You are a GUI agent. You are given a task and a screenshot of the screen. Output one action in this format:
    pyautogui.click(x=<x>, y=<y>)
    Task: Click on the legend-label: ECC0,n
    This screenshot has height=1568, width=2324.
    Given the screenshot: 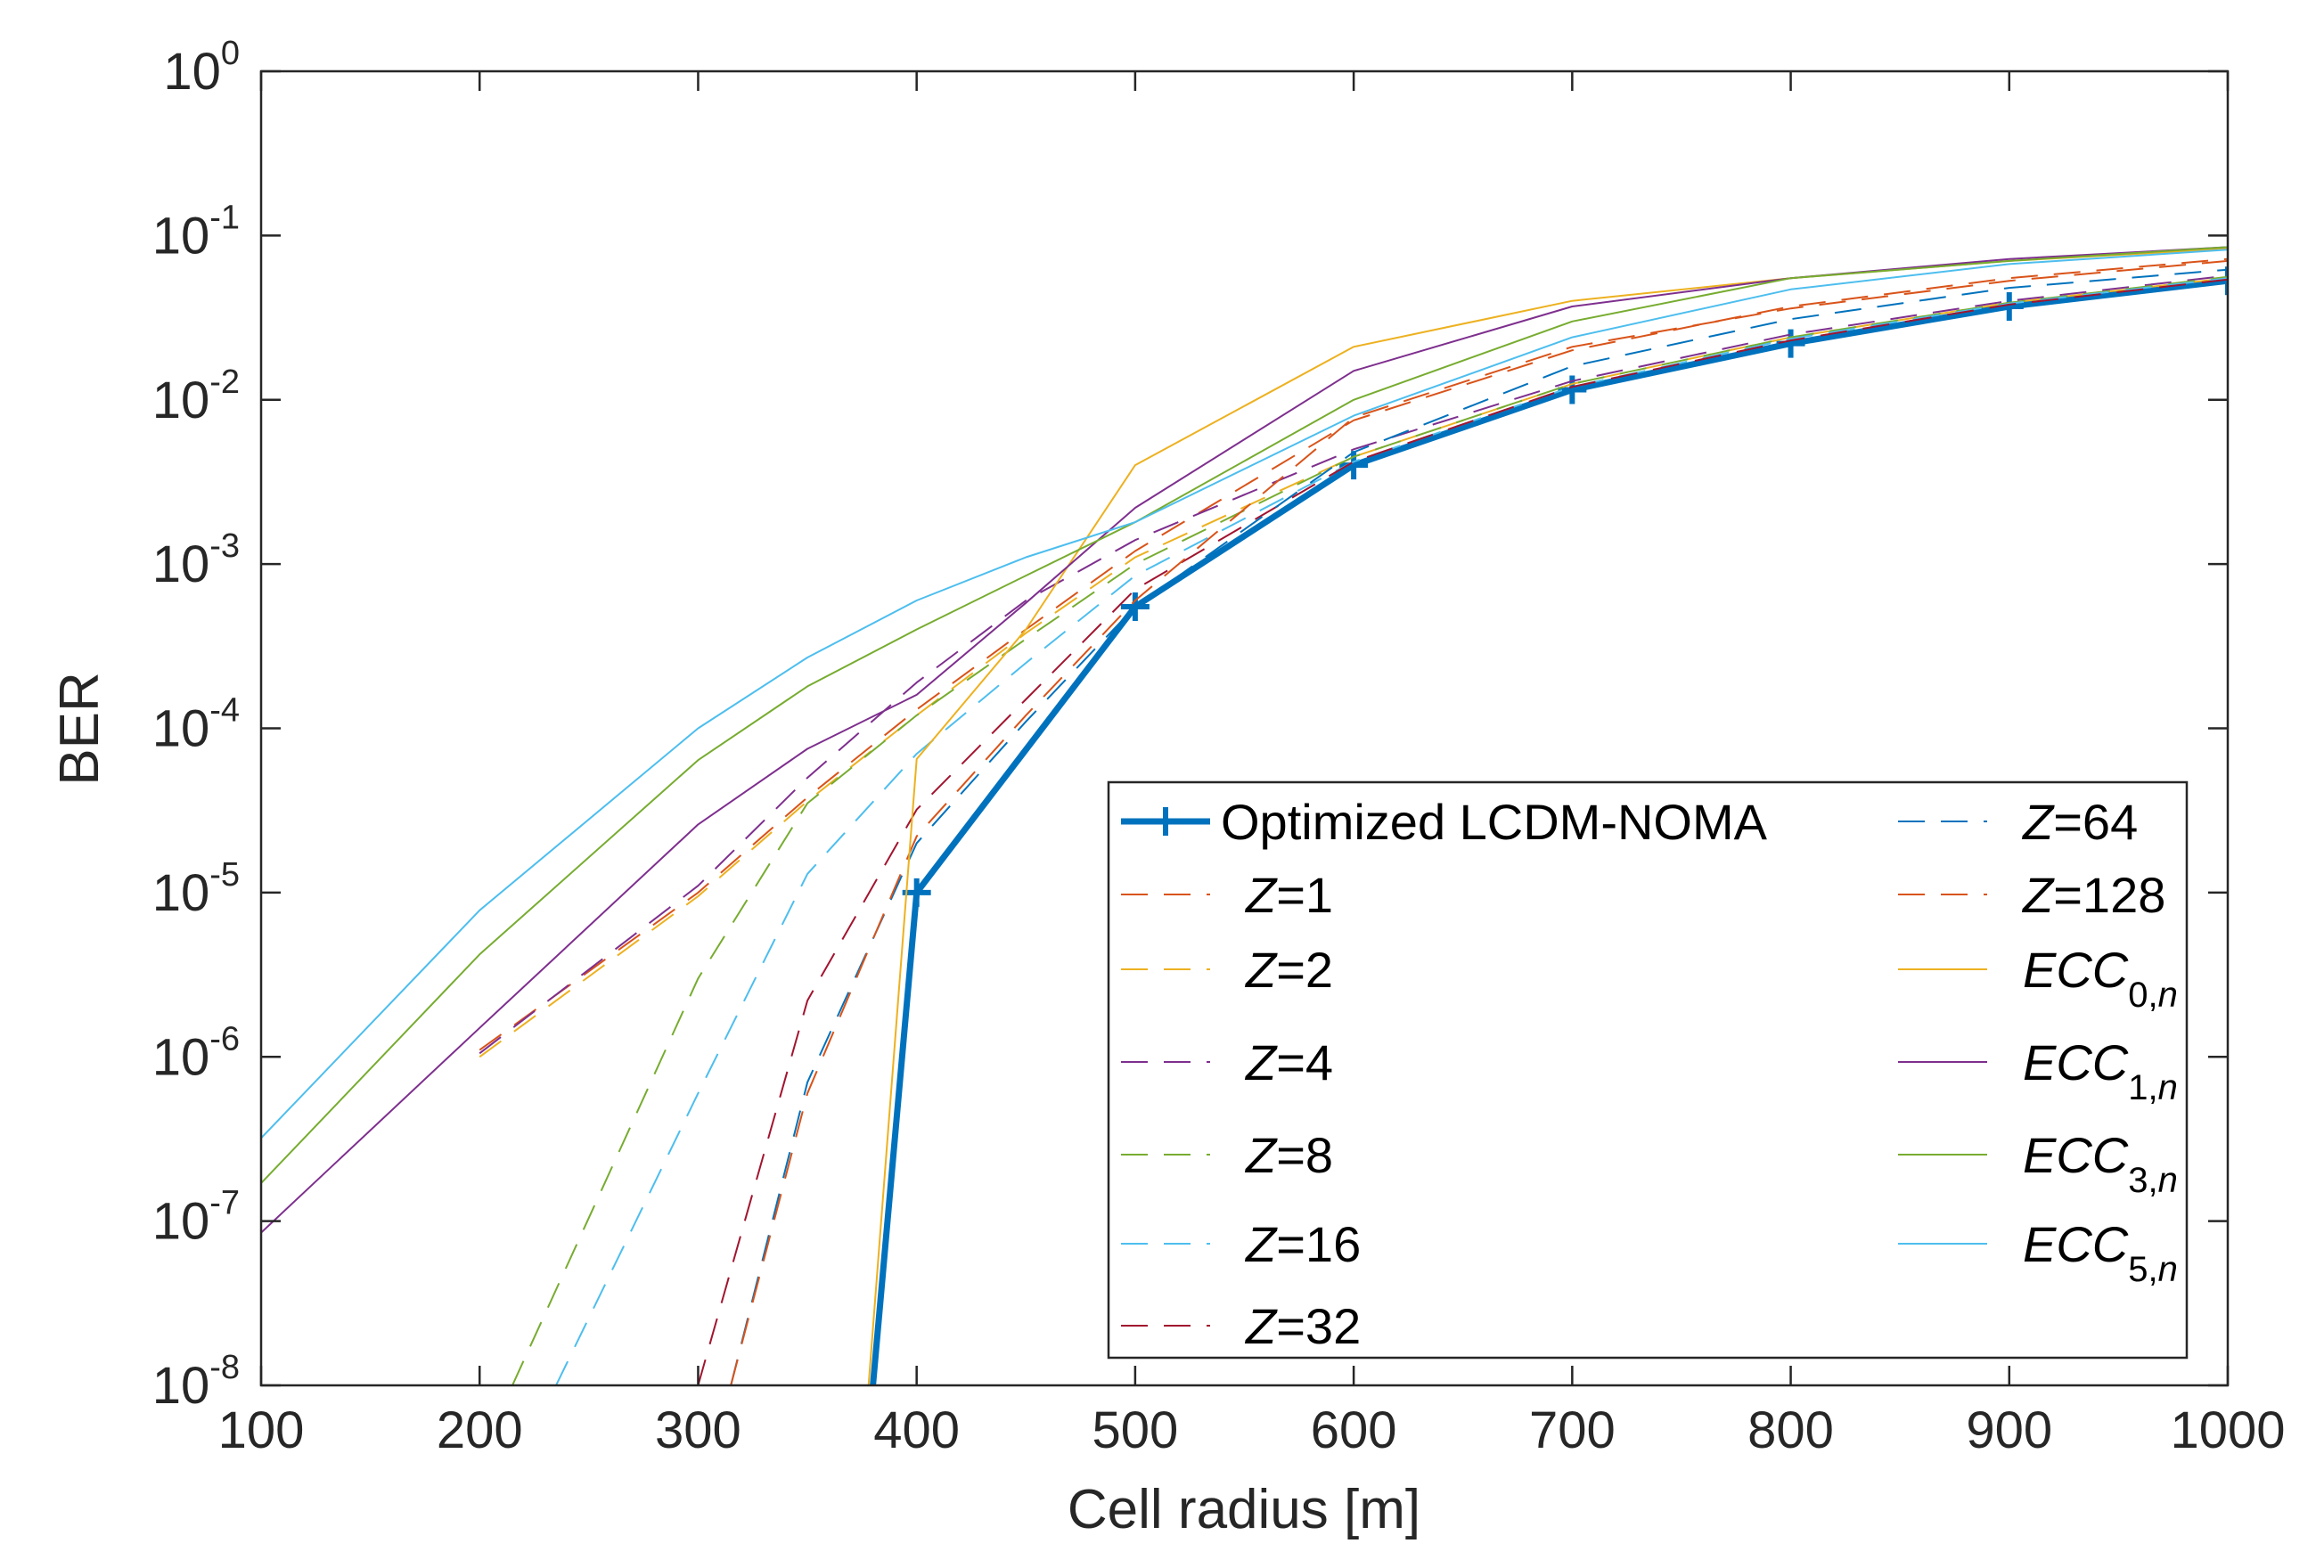 What is the action you would take?
    pyautogui.click(x=2100, y=978)
    